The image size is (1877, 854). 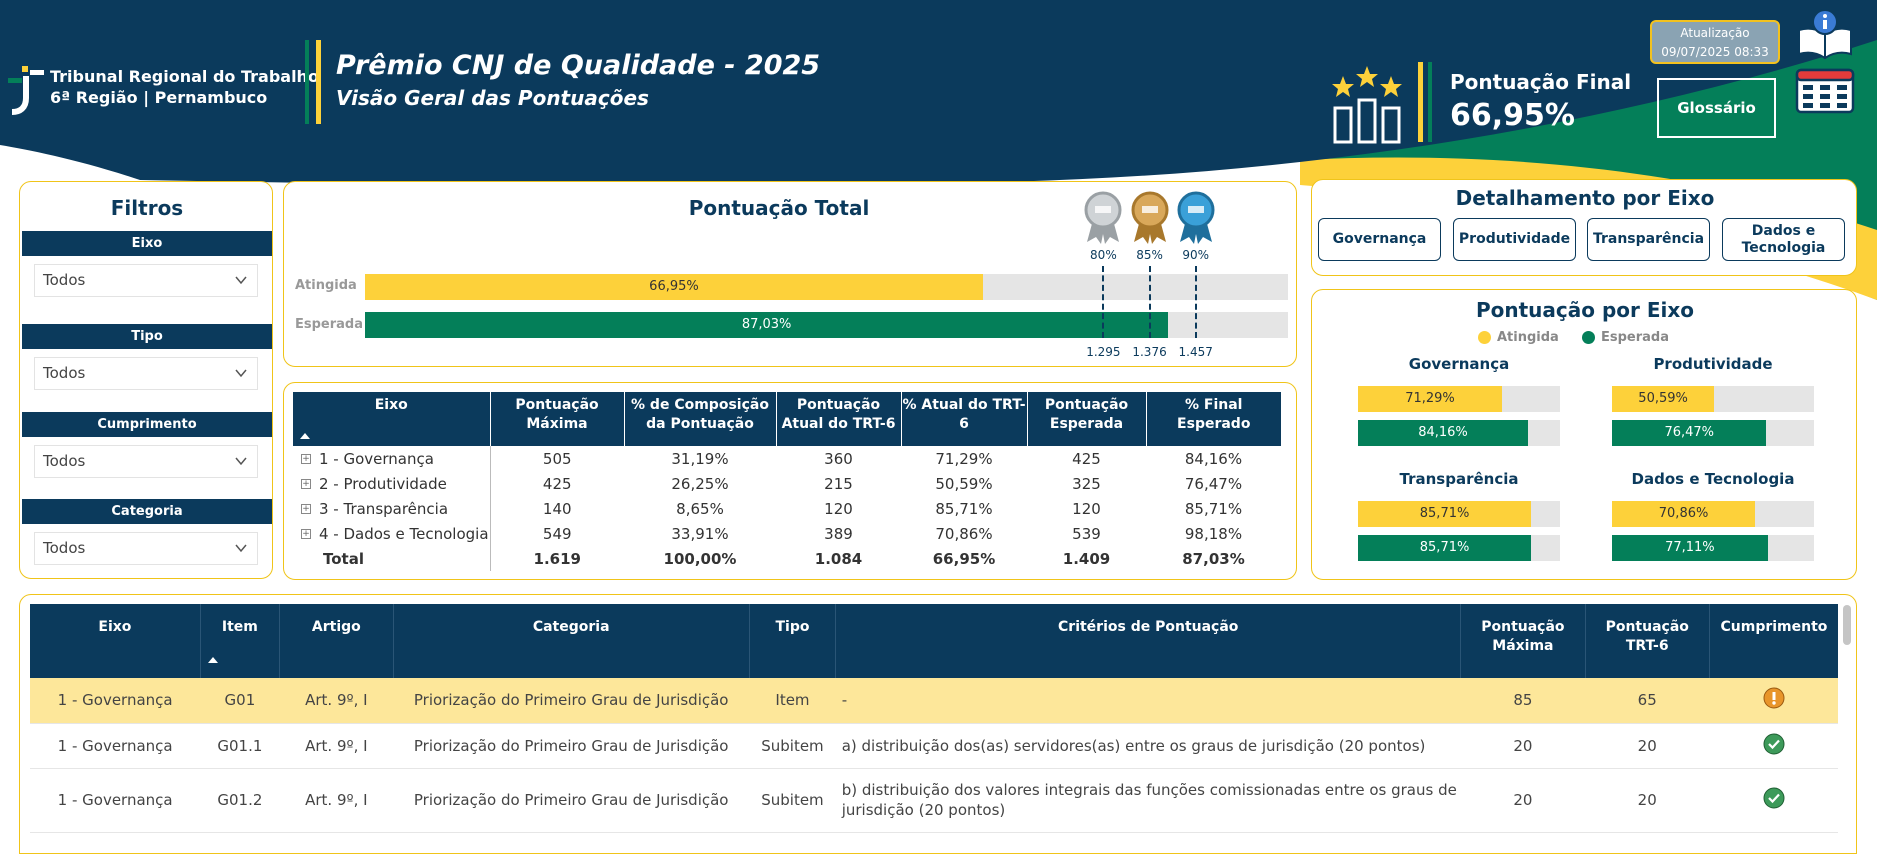 I want to click on summary-total-cell: 1.619, so click(x=557, y=558).